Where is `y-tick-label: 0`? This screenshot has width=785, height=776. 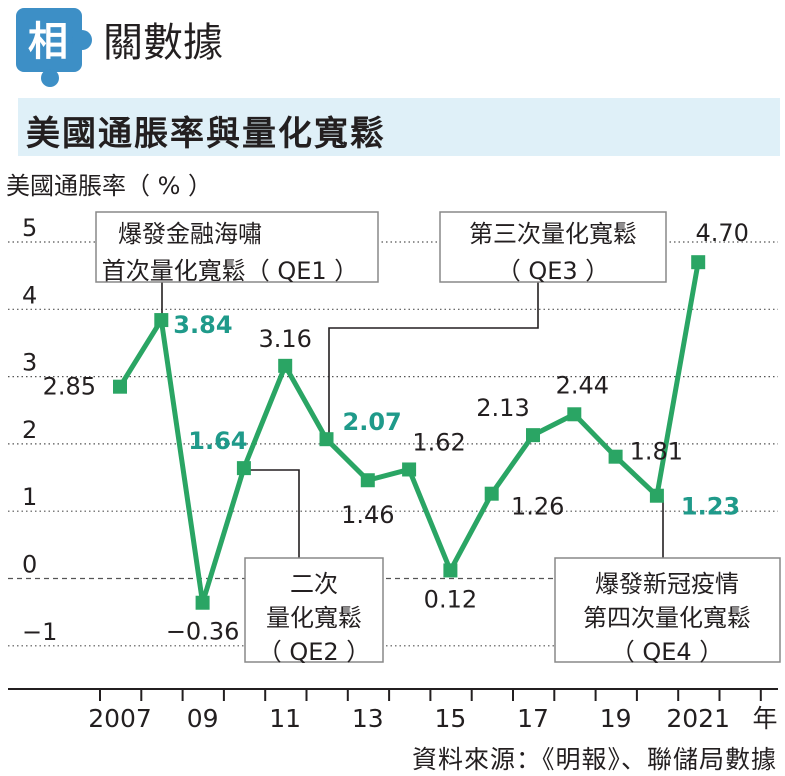 y-tick-label: 0 is located at coordinates (29, 565).